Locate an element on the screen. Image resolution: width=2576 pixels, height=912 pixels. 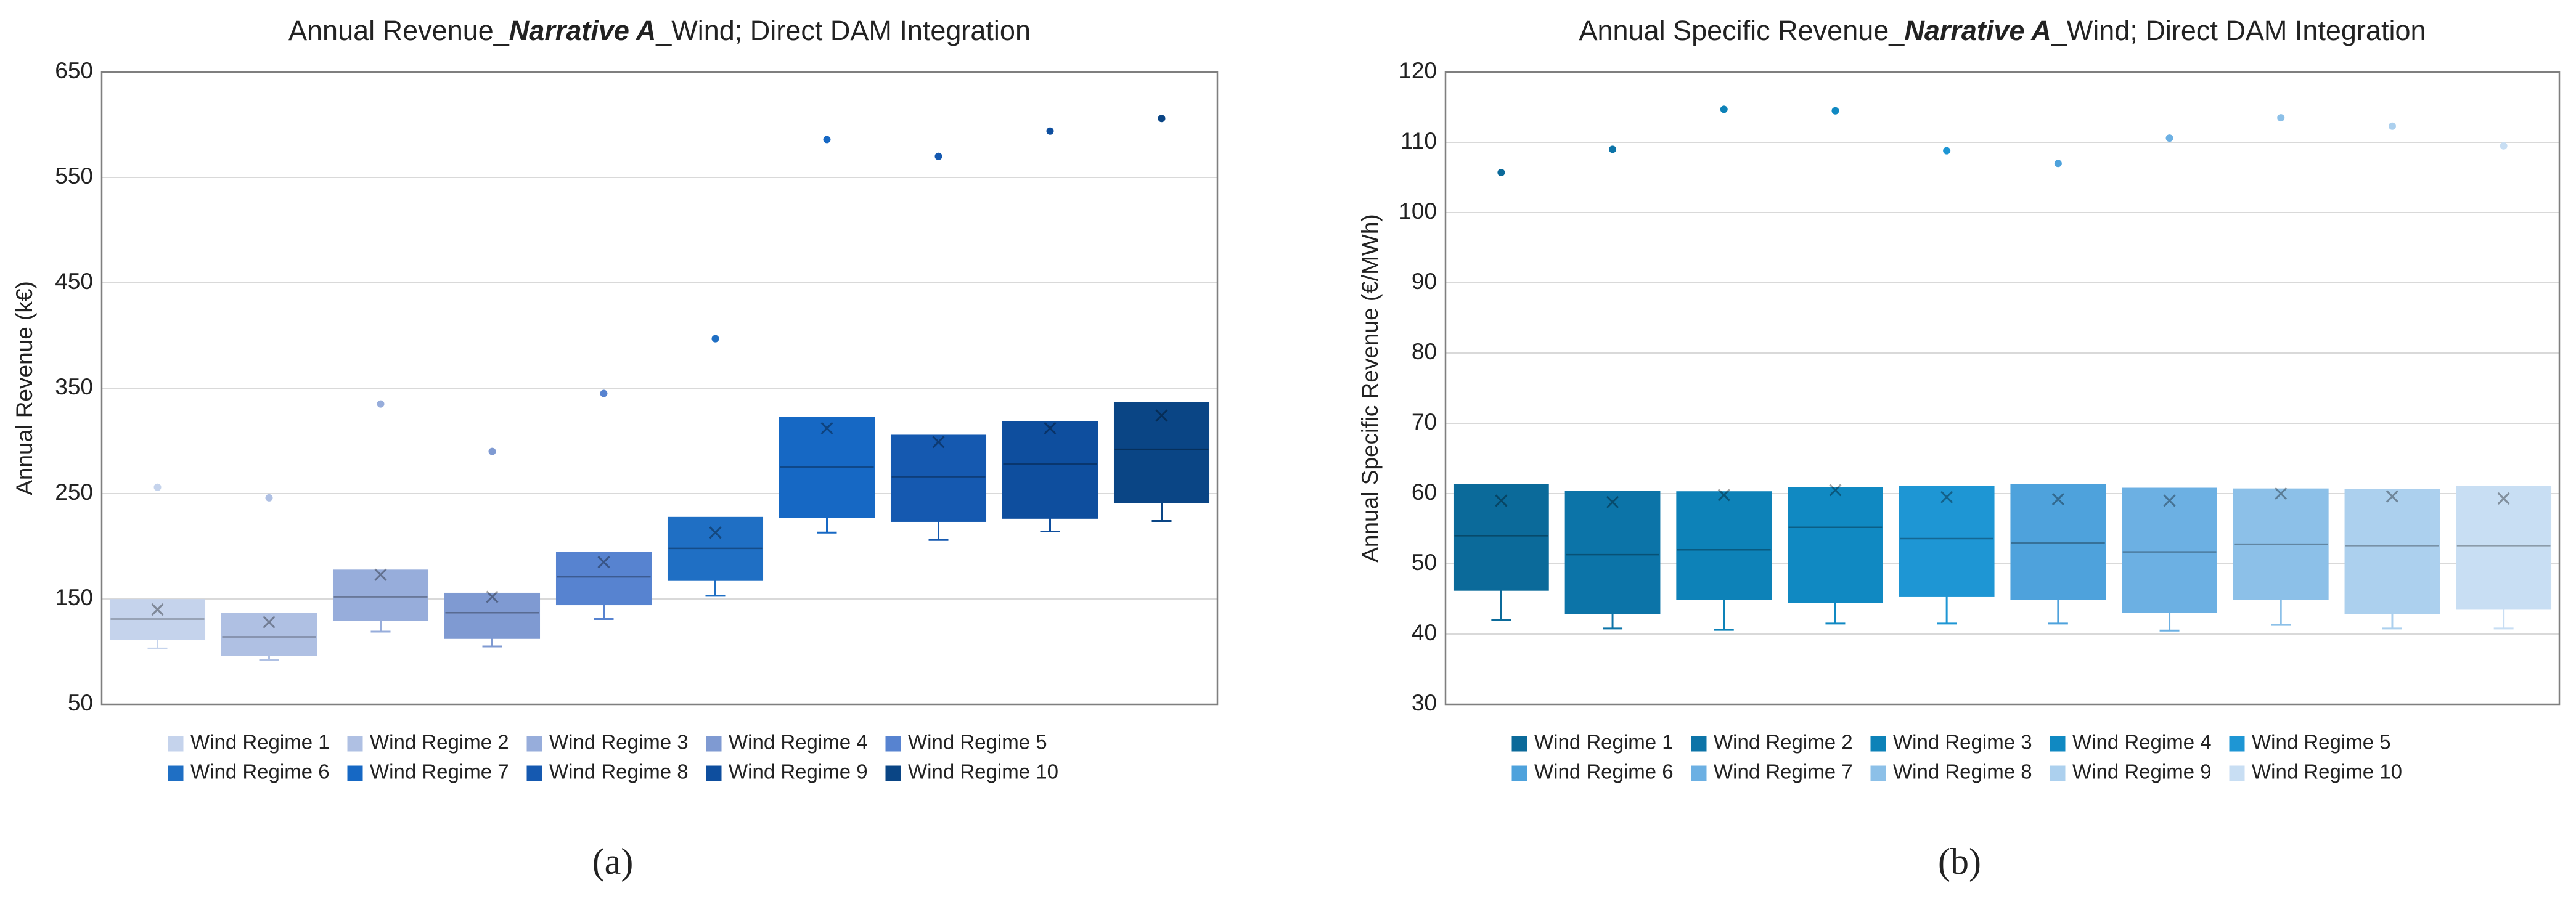
panel-label: (a) is located at coordinates (613, 861).